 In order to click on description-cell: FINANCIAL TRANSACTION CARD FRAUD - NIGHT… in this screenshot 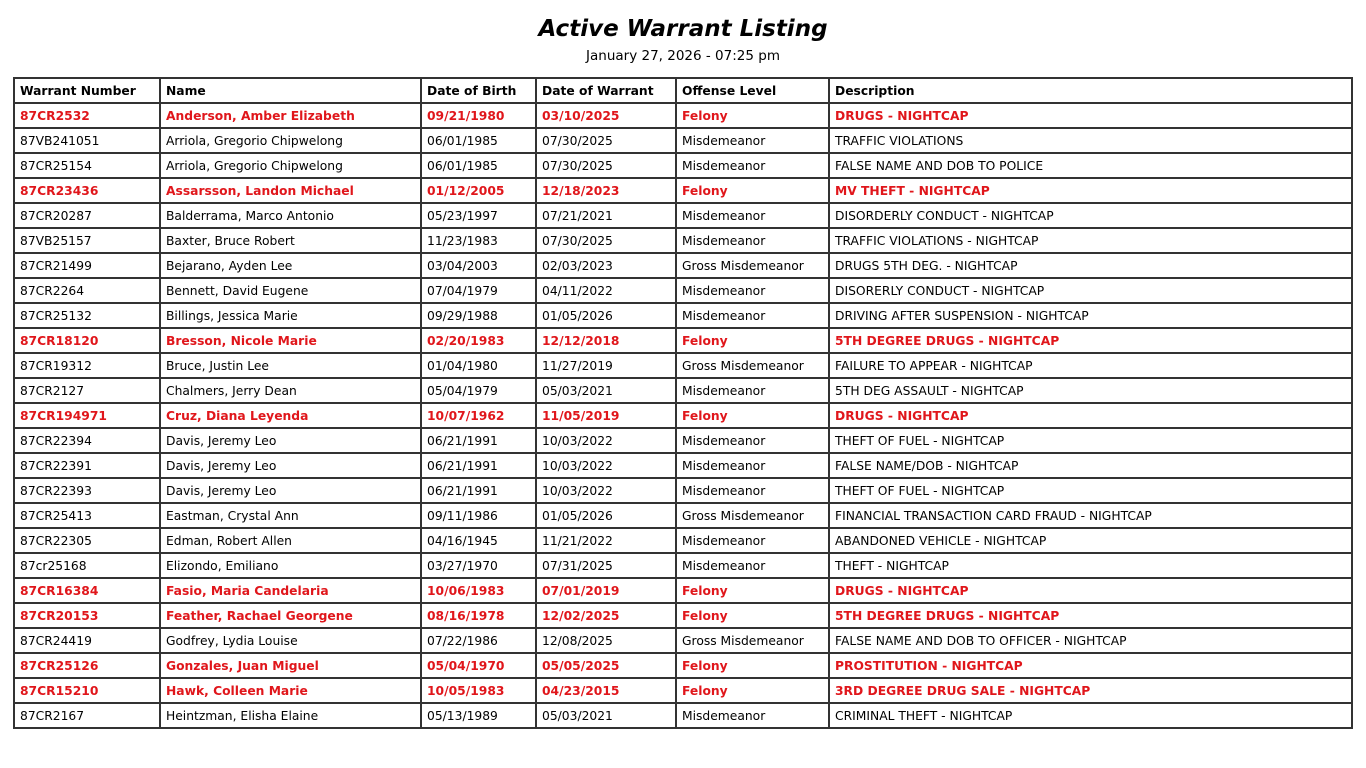, I will do `click(1090, 515)`.